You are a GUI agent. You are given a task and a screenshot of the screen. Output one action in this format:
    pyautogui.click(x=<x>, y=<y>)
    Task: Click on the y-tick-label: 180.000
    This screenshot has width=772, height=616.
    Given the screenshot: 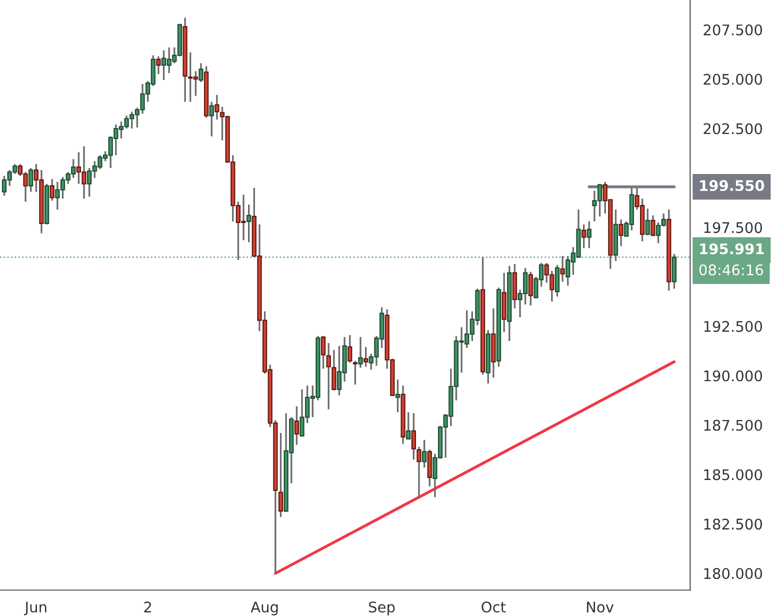 What is the action you would take?
    pyautogui.click(x=733, y=574)
    